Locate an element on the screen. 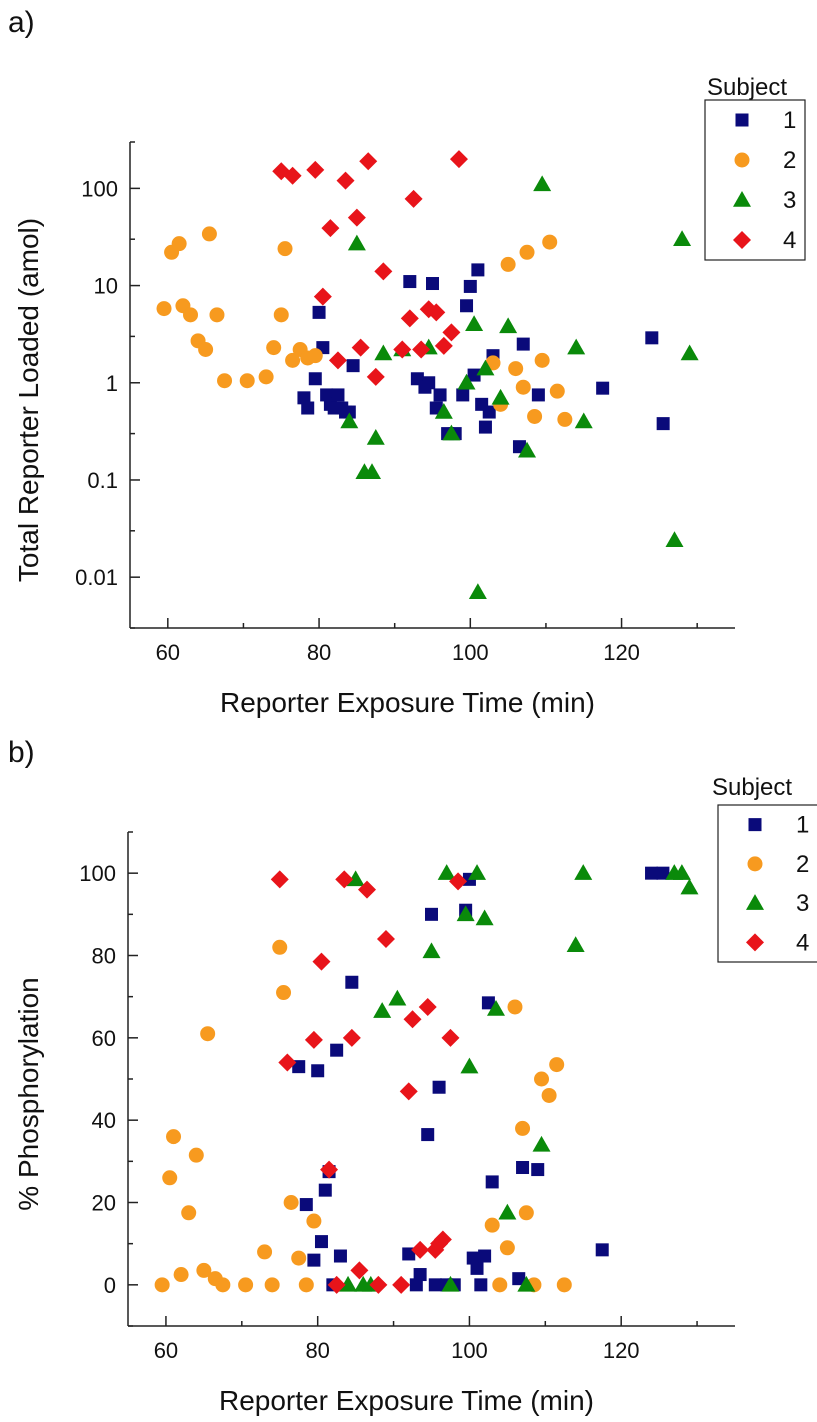  y-tick-label: 0.01 is located at coordinates (96, 577).